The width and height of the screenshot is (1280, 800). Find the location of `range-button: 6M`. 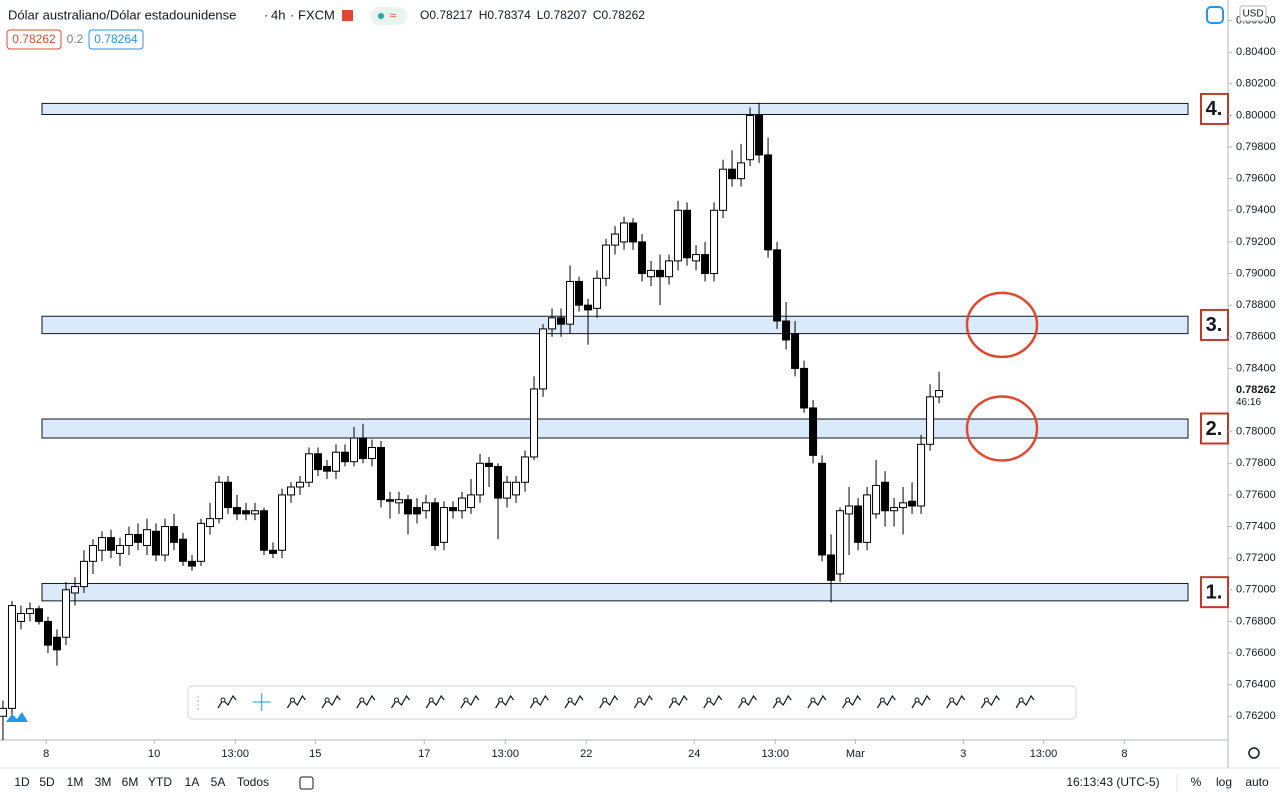

range-button: 6M is located at coordinates (130, 782).